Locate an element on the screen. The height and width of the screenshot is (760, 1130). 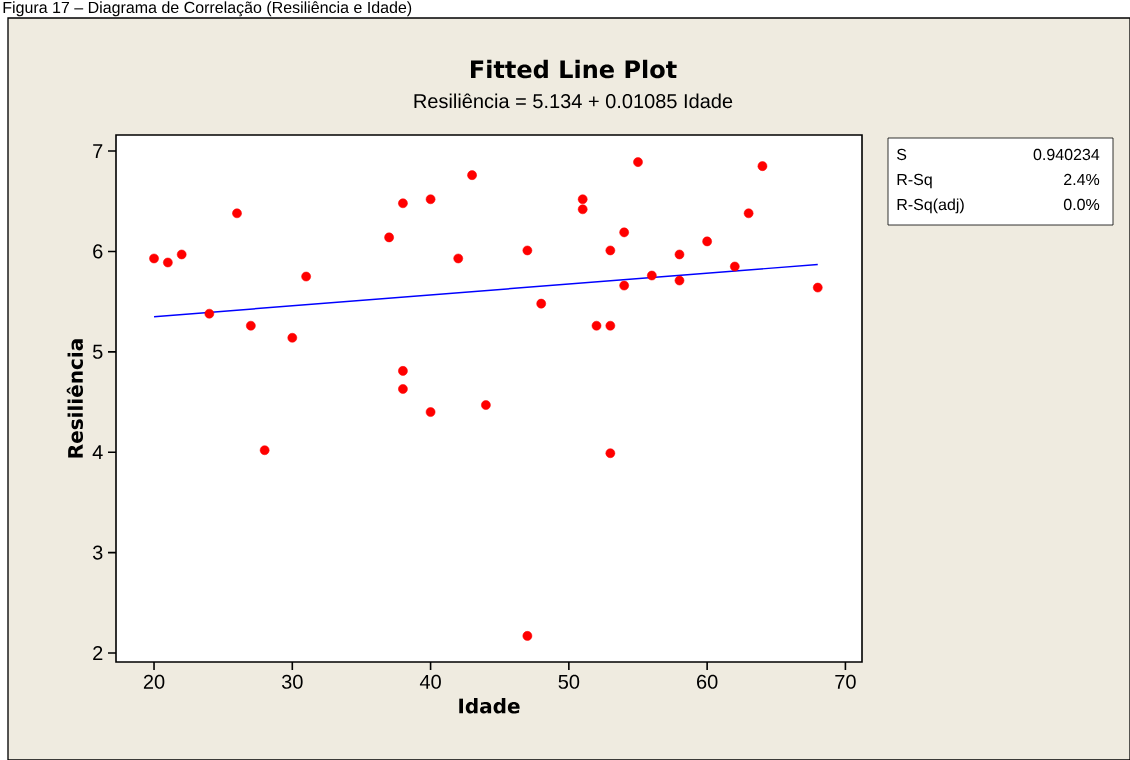
y-tick-label: 4 is located at coordinates (97, 452).